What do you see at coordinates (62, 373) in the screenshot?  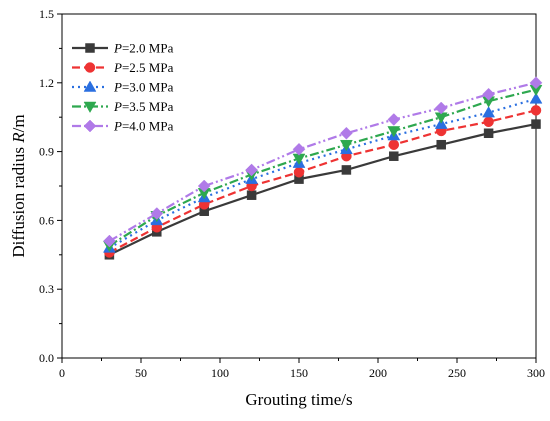 I see `x-tick-label: 0` at bounding box center [62, 373].